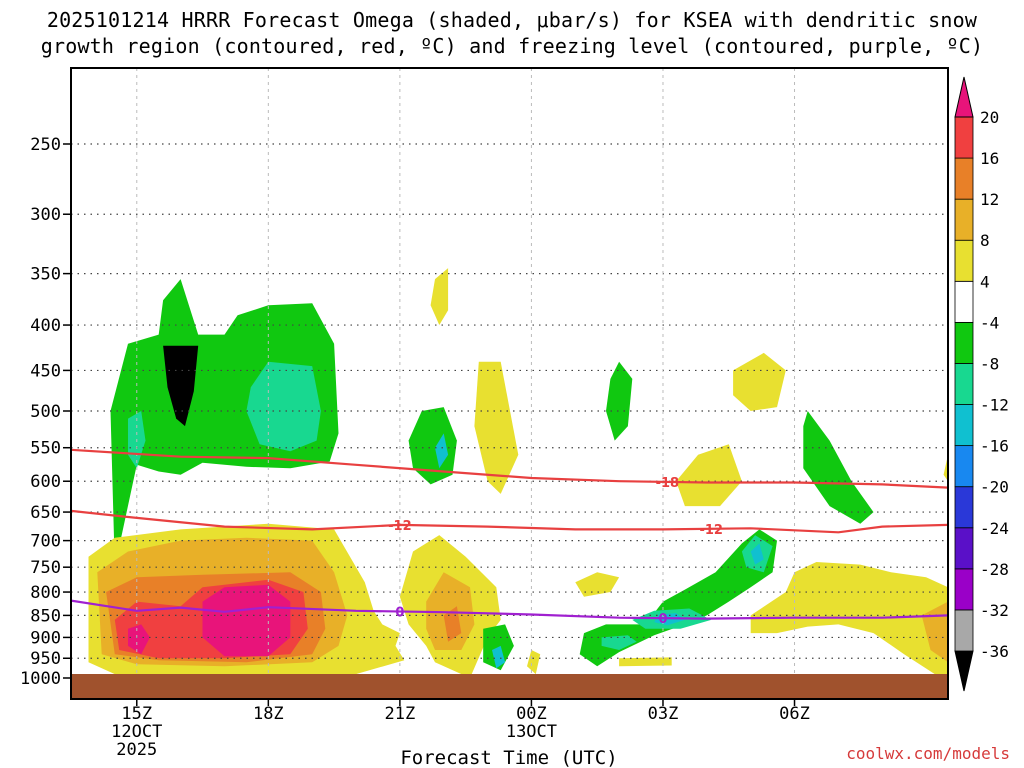  I want to click on colorbar-label-16: 16, so click(989, 158).